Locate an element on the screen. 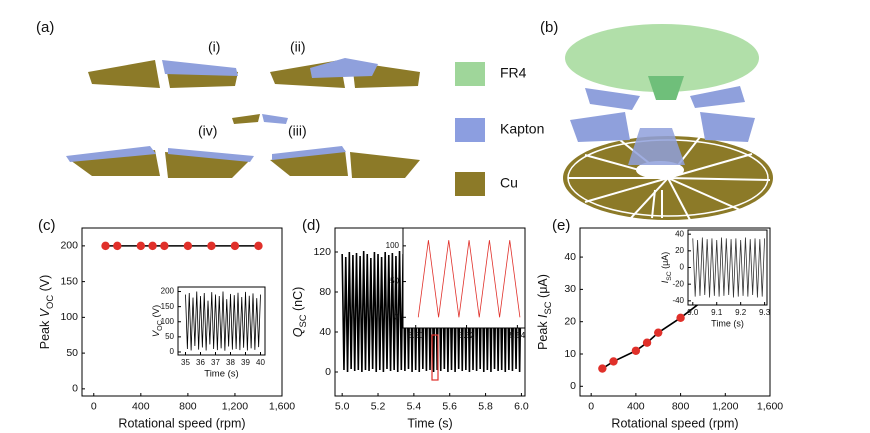 The height and width of the screenshot is (433, 870). label-part: SC is located at coordinates (669, 276).